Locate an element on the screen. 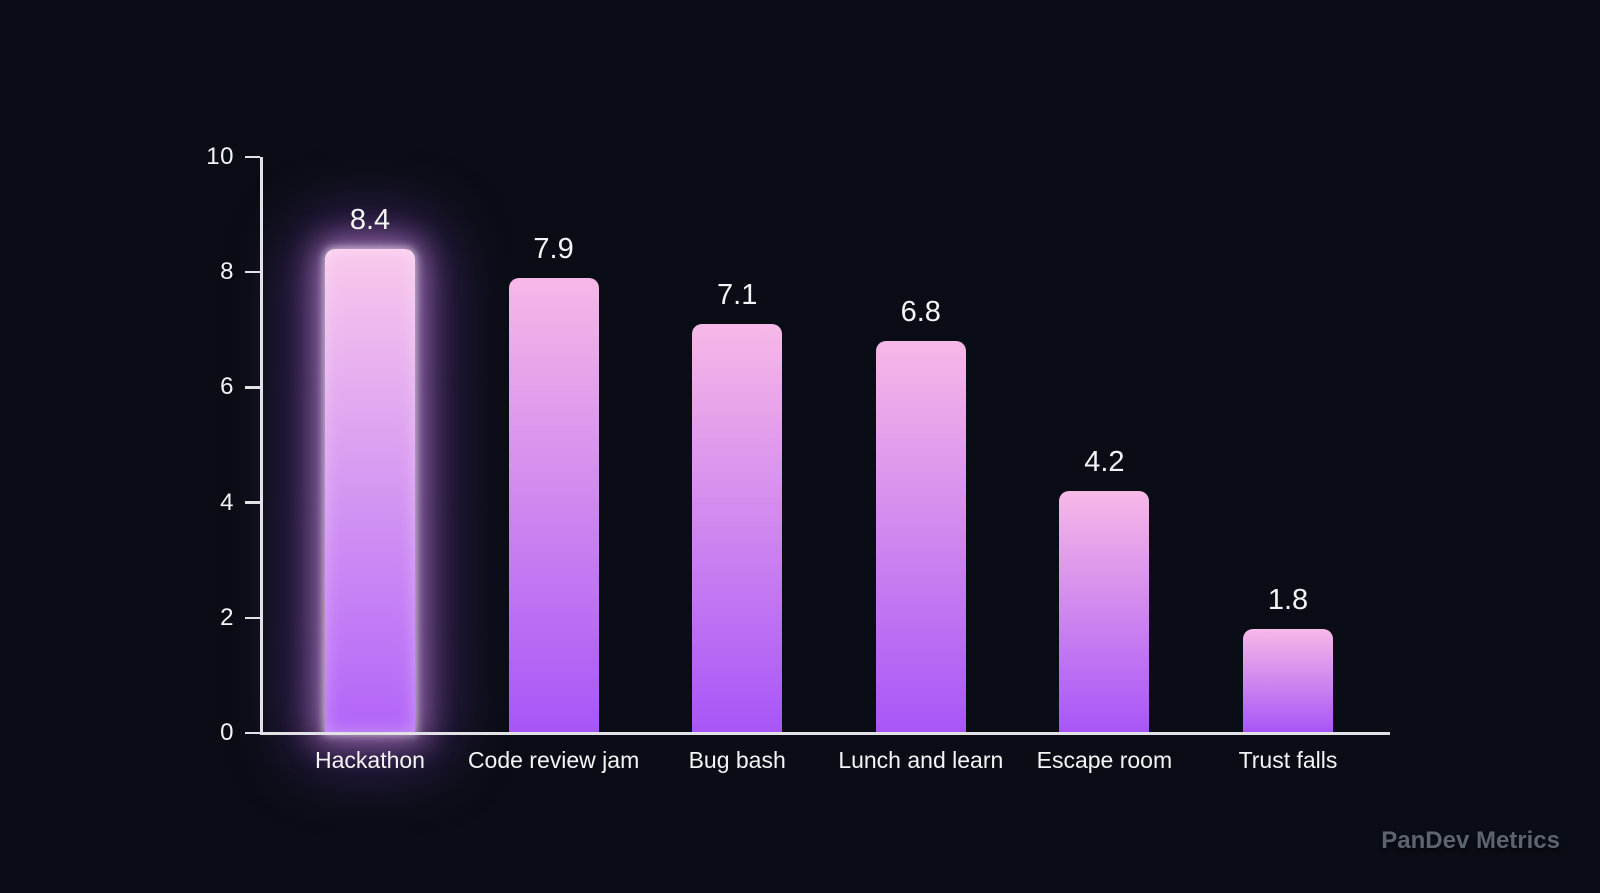 Image resolution: width=1600 pixels, height=893 pixels. watermark: PanDev Metrics is located at coordinates (1470, 840).